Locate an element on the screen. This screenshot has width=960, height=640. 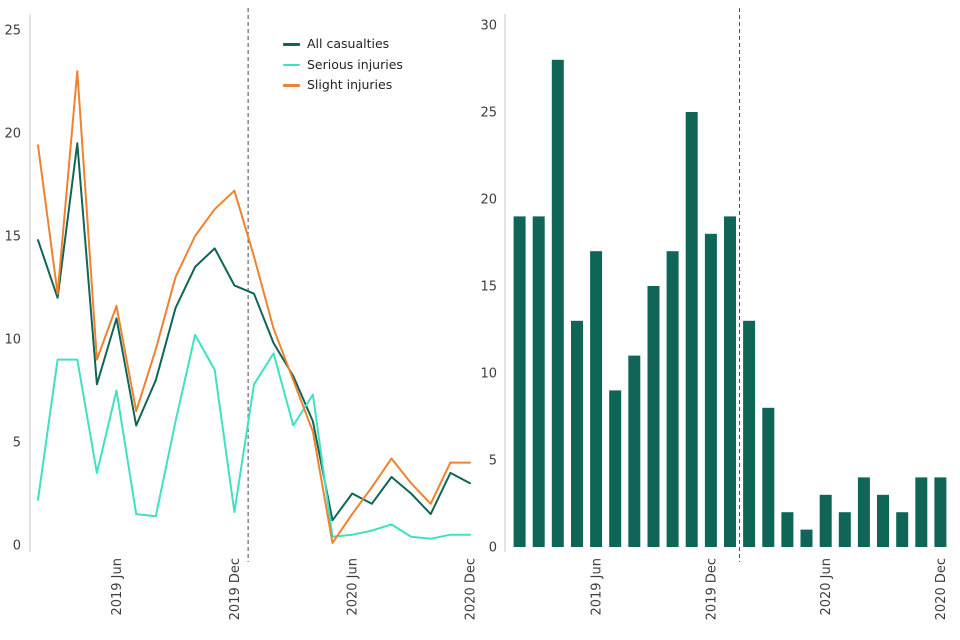
legend-item-all-casualties: All casualties is located at coordinates (343, 43).